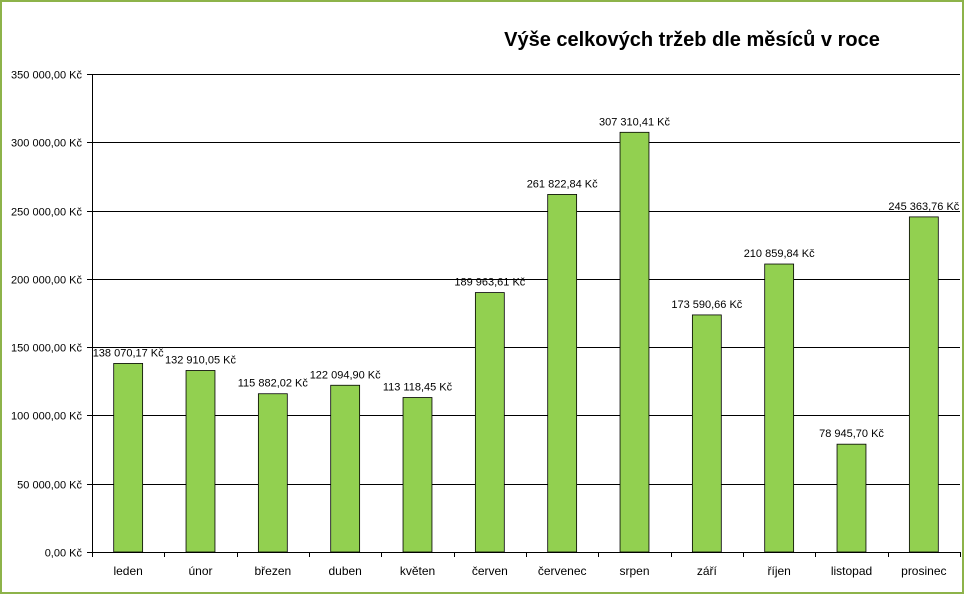  Describe the element at coordinates (46, 349) in the screenshot. I see `y-tick-label: 150 000,00 Kč` at that location.